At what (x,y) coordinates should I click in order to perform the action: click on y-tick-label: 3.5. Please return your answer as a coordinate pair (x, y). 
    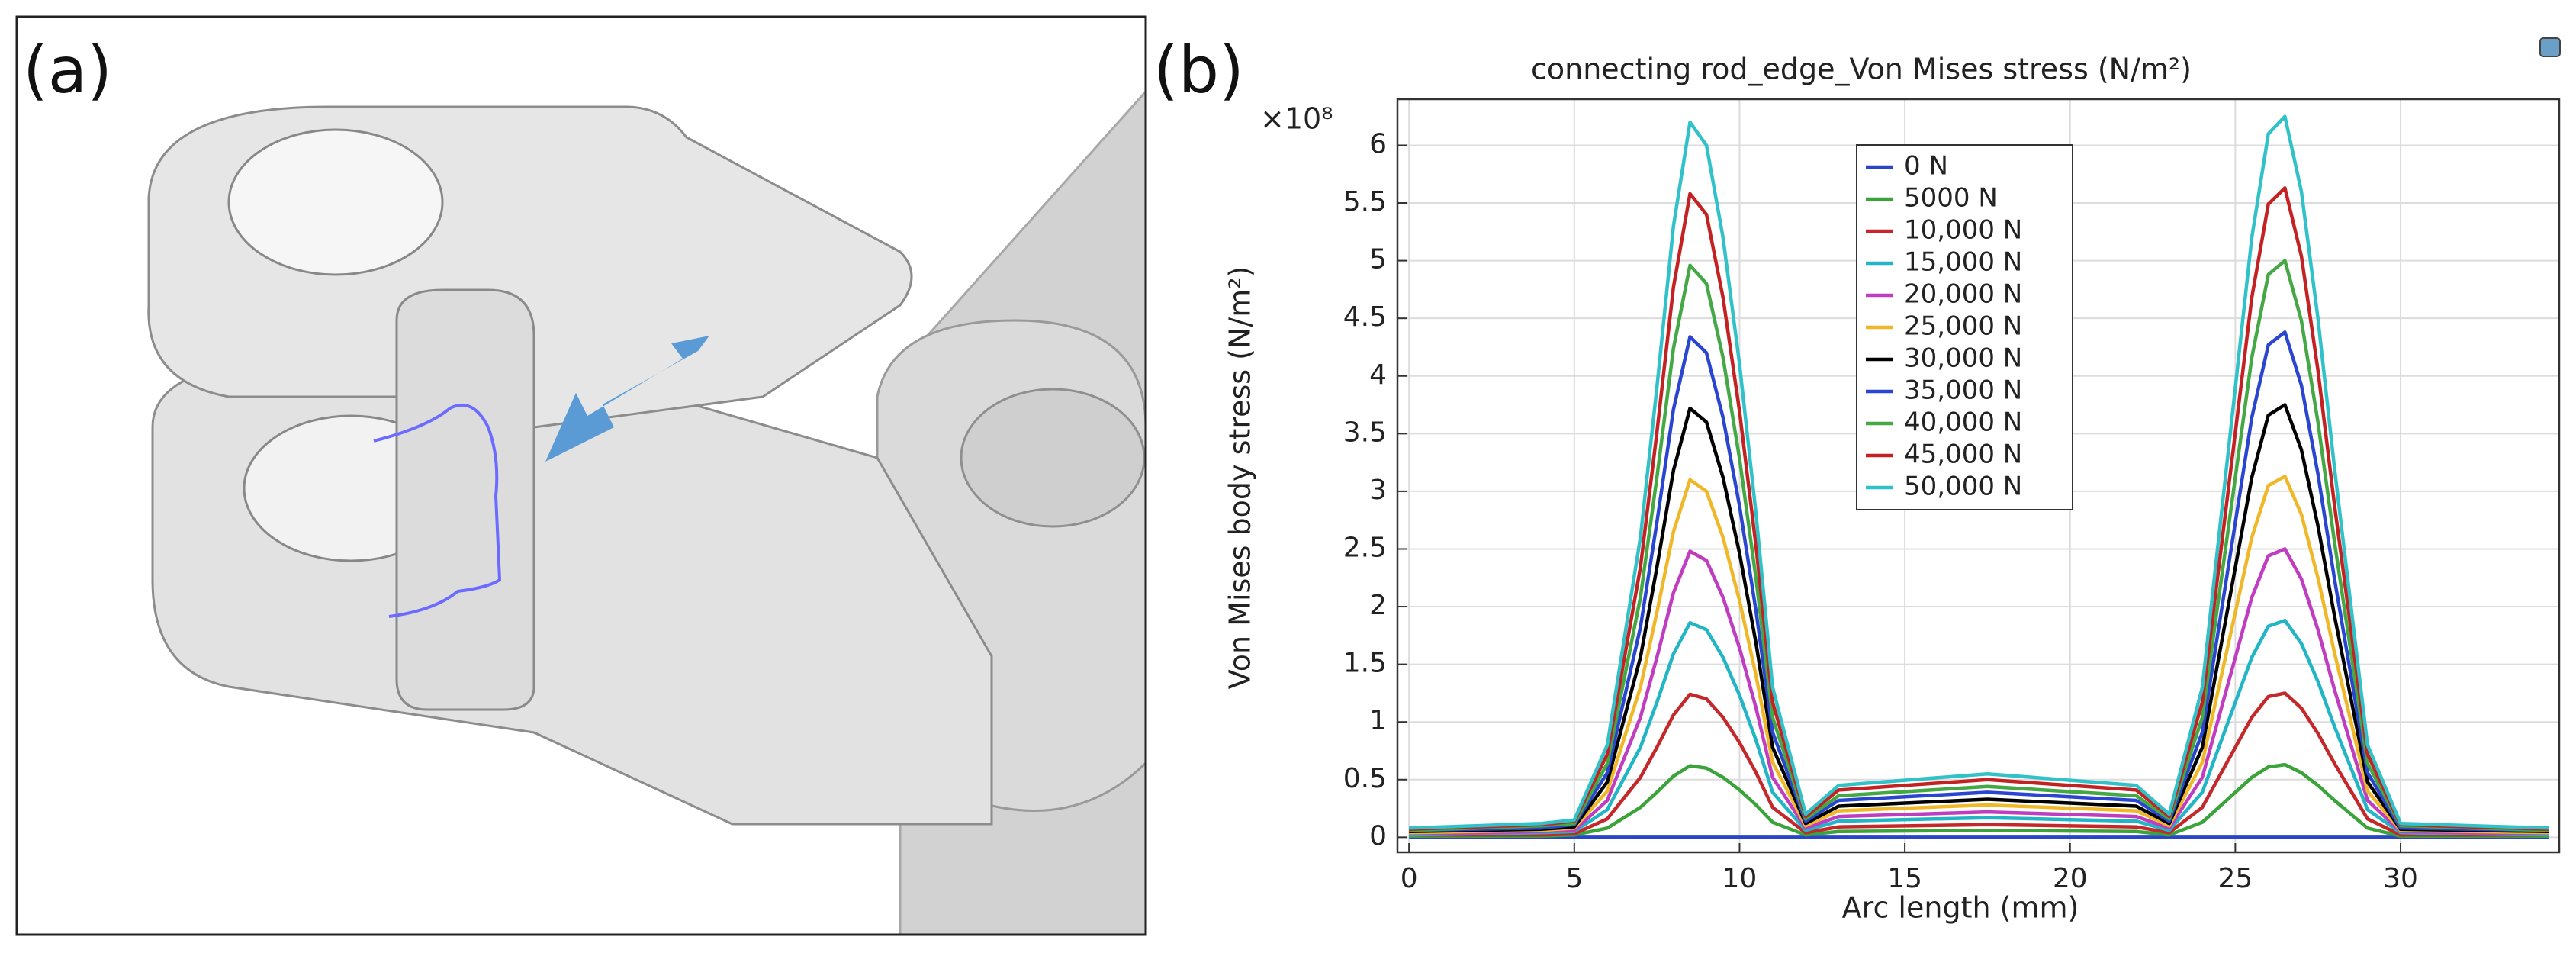
    Looking at the image, I should click on (1365, 433).